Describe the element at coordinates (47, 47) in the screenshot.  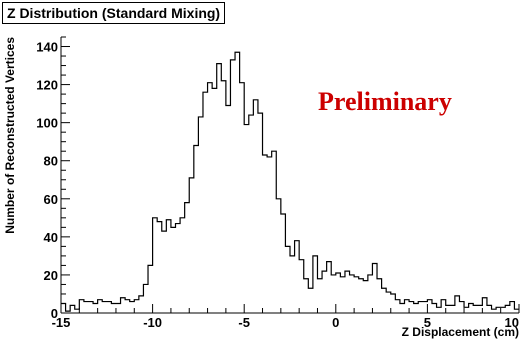
I see `y-tick-label: 140` at that location.